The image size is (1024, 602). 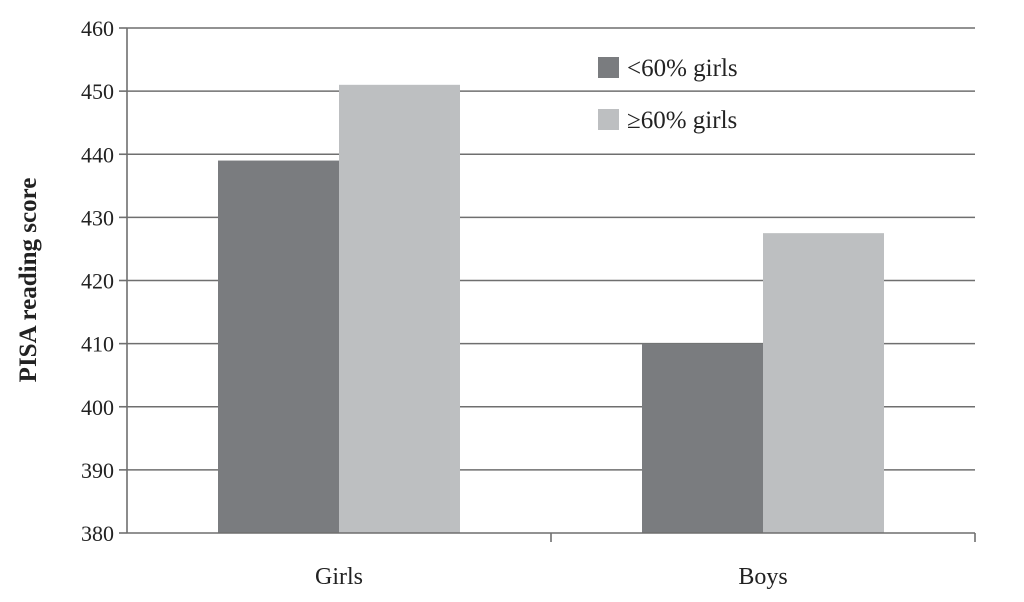 I want to click on legend-label: <60% girls, so click(x=682, y=68).